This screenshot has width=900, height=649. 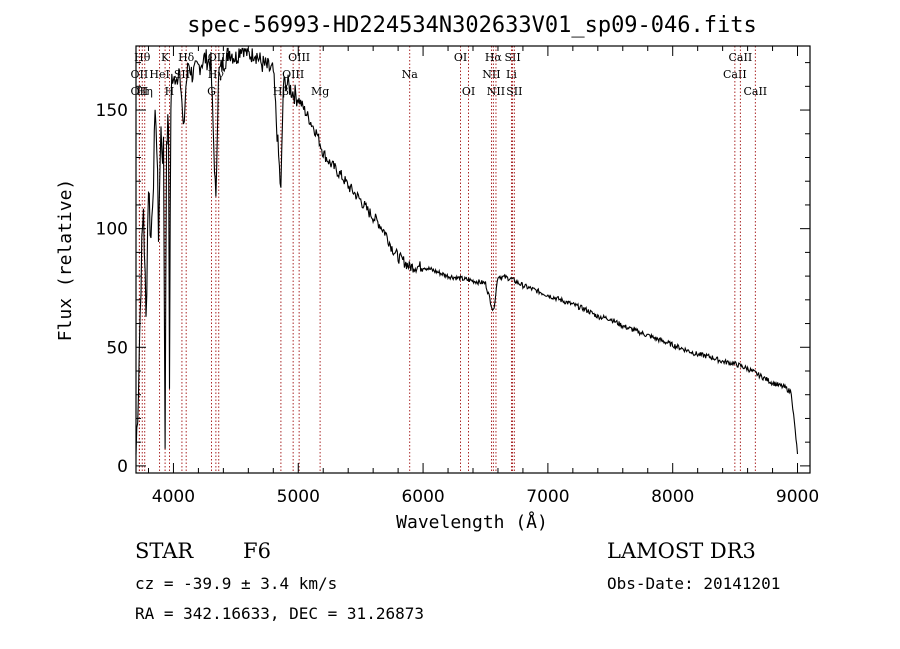 I want to click on x-tick-label-0: 4000, so click(x=173, y=497).